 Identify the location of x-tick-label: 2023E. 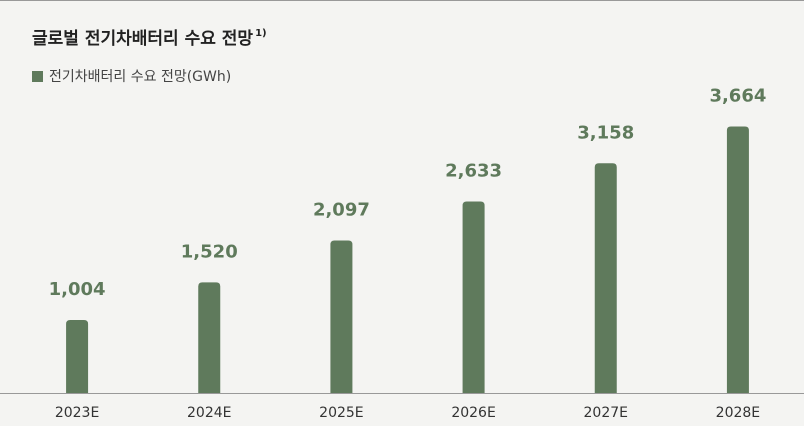
(77, 413).